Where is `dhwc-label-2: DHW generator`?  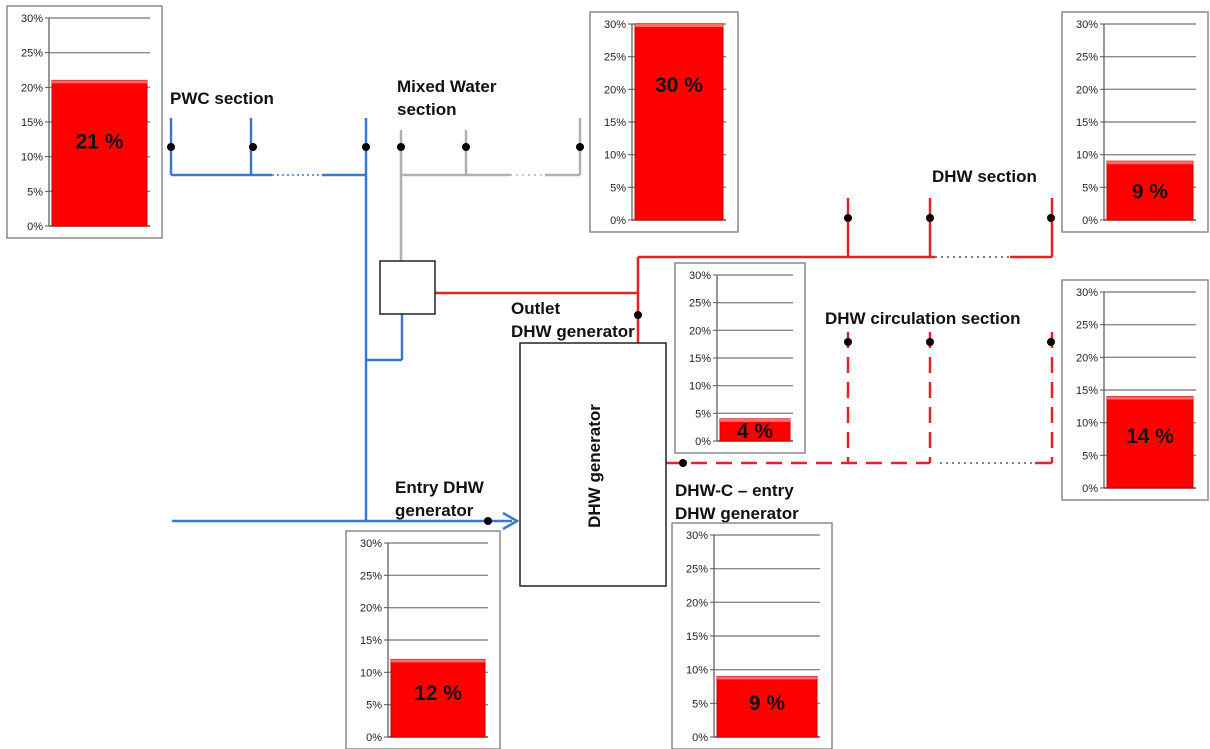
dhwc-label-2: DHW generator is located at coordinates (737, 513).